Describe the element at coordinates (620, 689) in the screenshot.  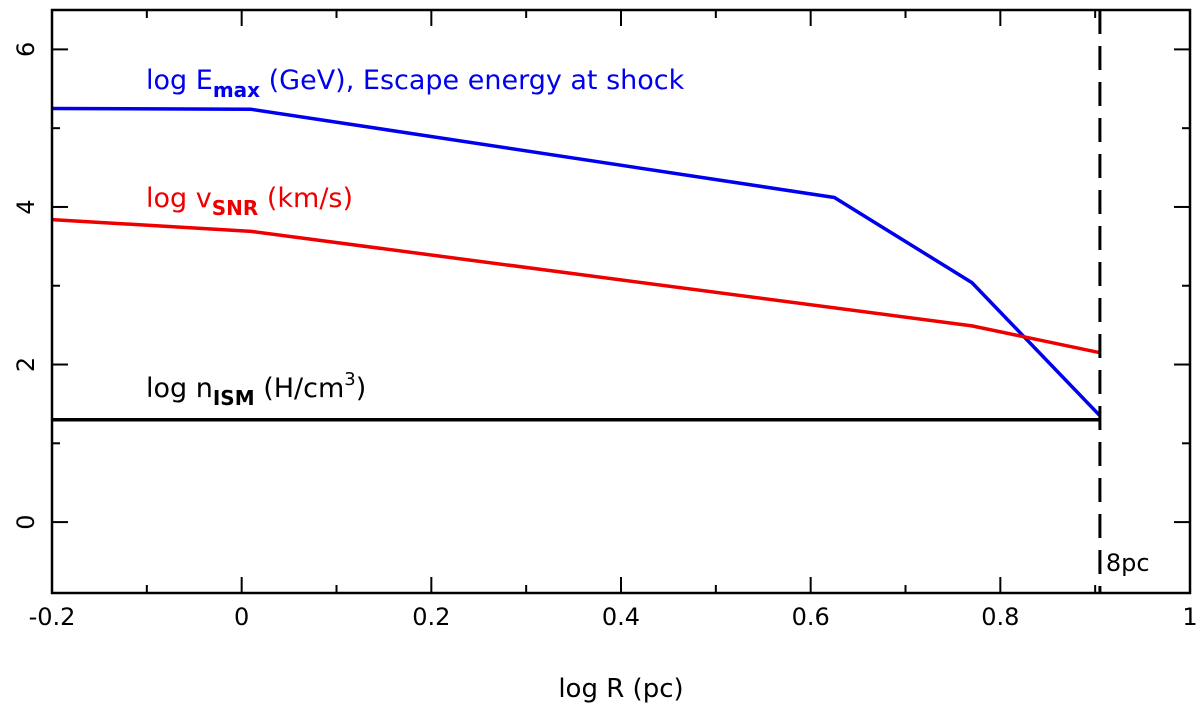
I see `x-axis-title: log R (pc)` at that location.